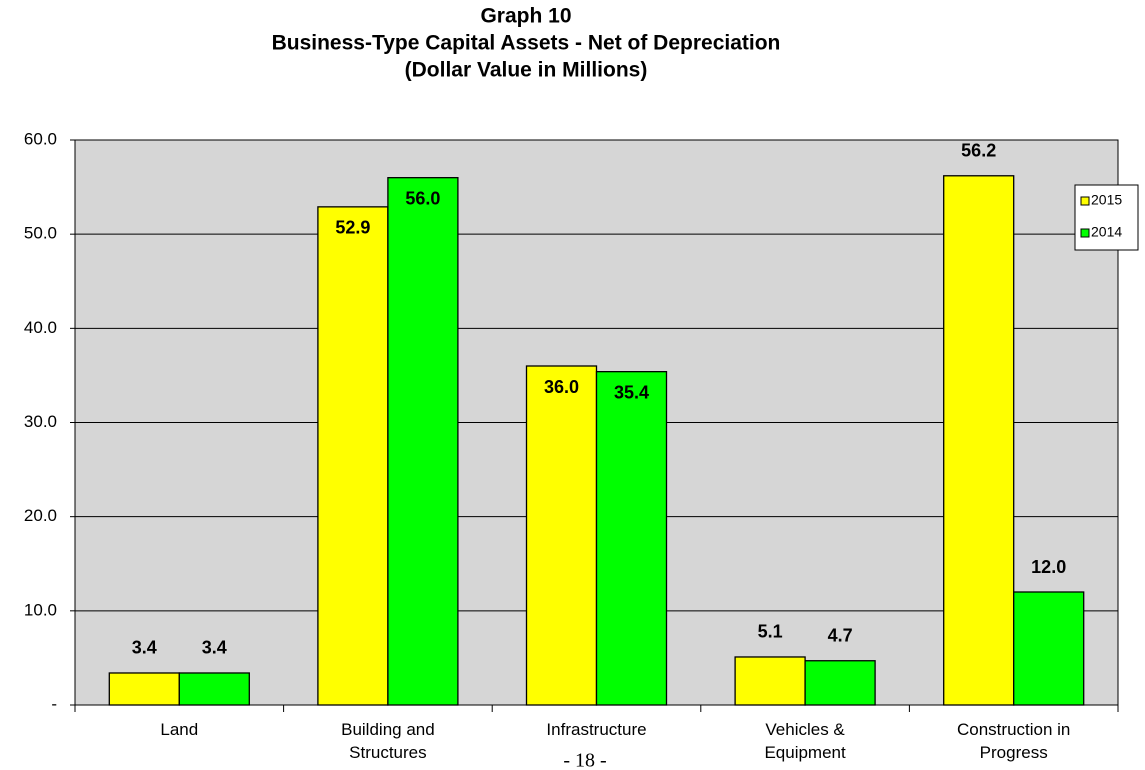 The height and width of the screenshot is (770, 1145). Describe the element at coordinates (1106, 232) in the screenshot. I see `legend-label: 2014` at that location.